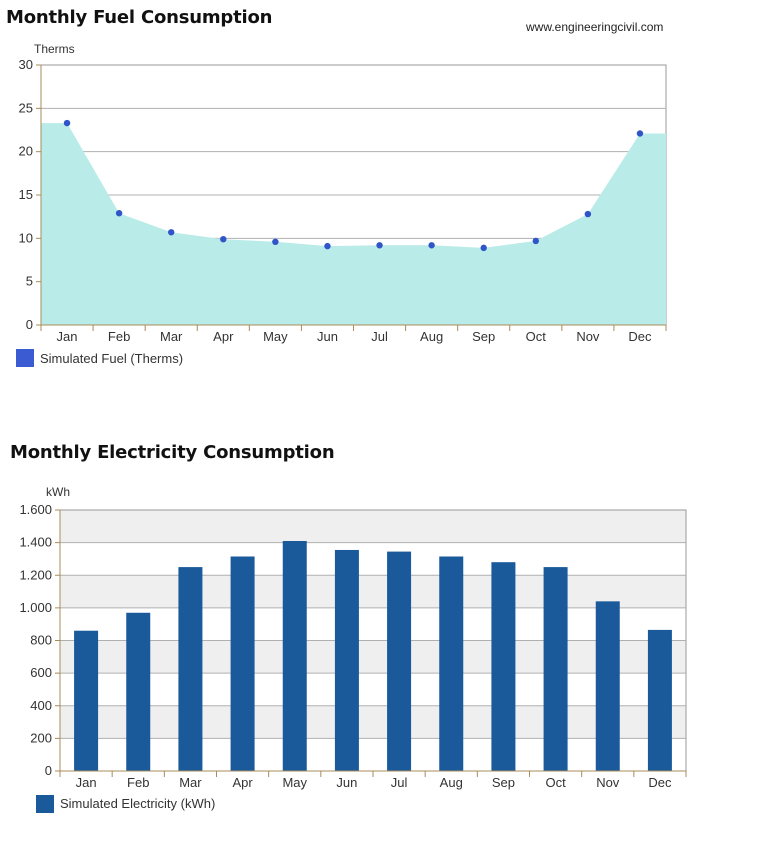 The width and height of the screenshot is (766, 851). What do you see at coordinates (172, 452) in the screenshot?
I see `electricity-chart-title: Monthly Electricity Consumption` at bounding box center [172, 452].